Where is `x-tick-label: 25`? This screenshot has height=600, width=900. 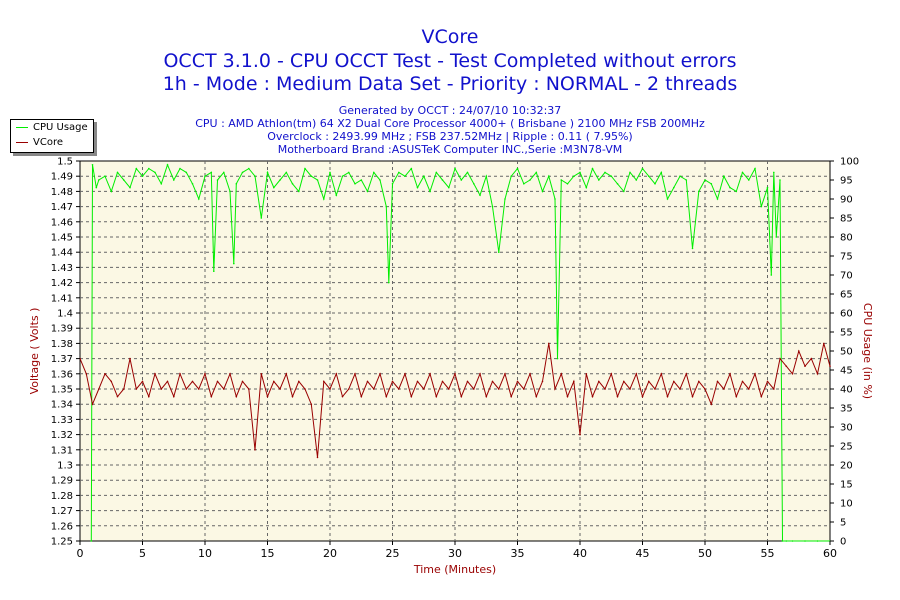 x-tick-label: 25 is located at coordinates (393, 553).